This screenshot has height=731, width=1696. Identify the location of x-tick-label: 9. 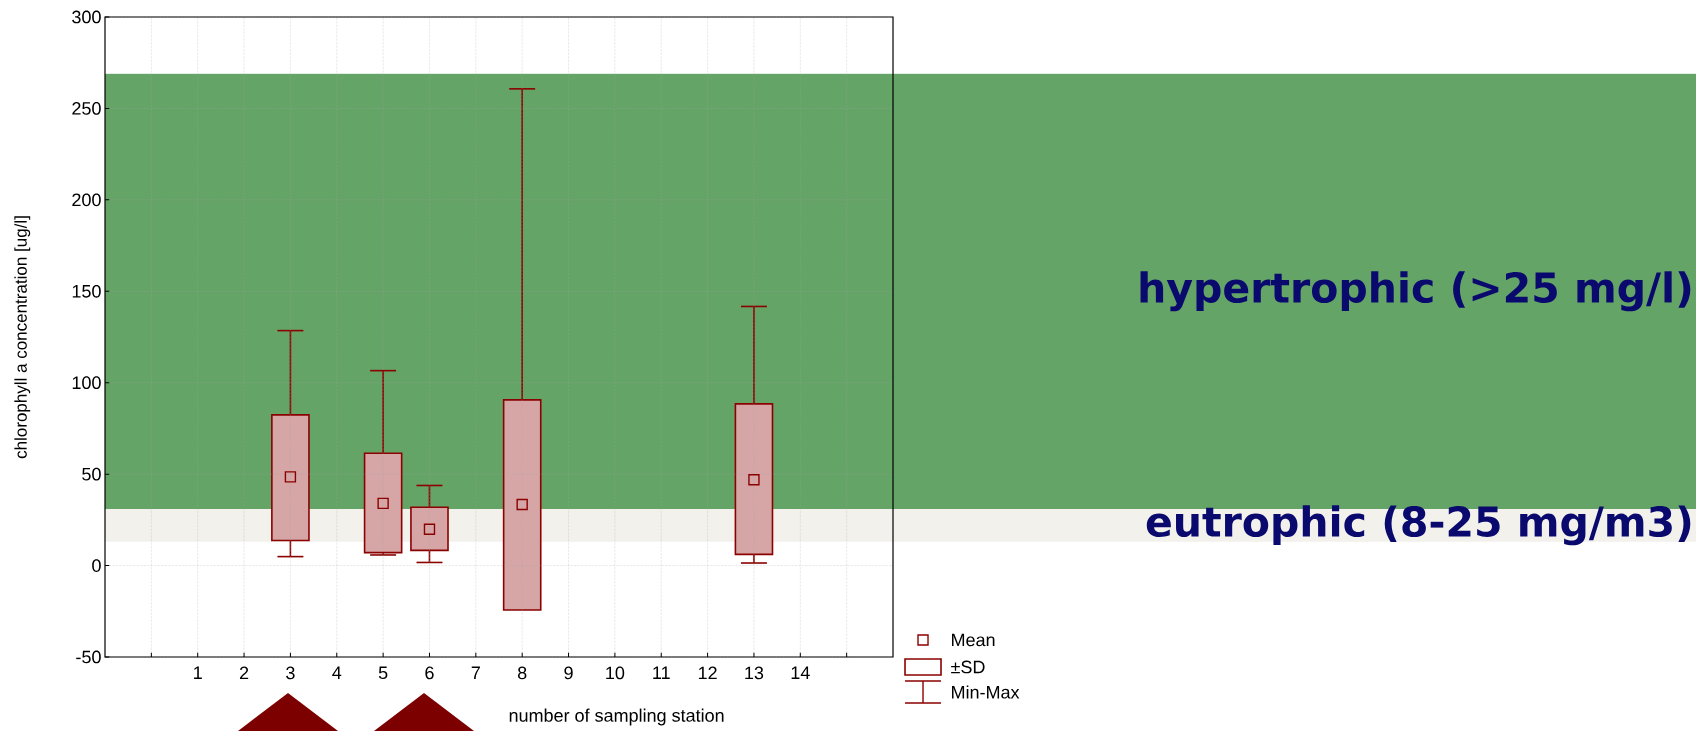
(568, 673).